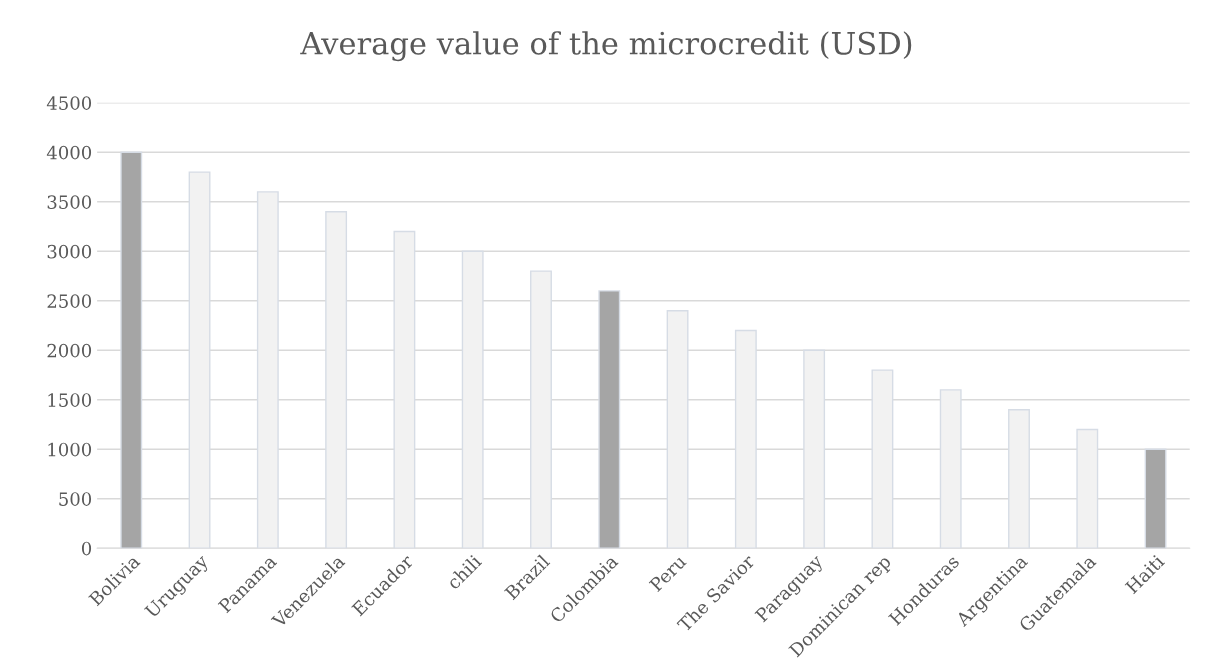  Describe the element at coordinates (69, 202) in the screenshot. I see `y-tick-label: 3500` at that location.